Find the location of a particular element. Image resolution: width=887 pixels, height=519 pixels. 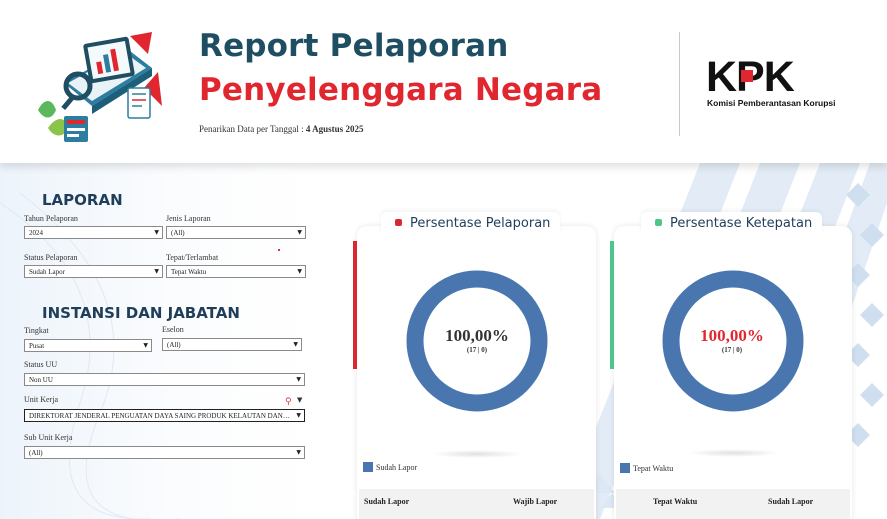

ketepatan-table-header is located at coordinates (733, 504).